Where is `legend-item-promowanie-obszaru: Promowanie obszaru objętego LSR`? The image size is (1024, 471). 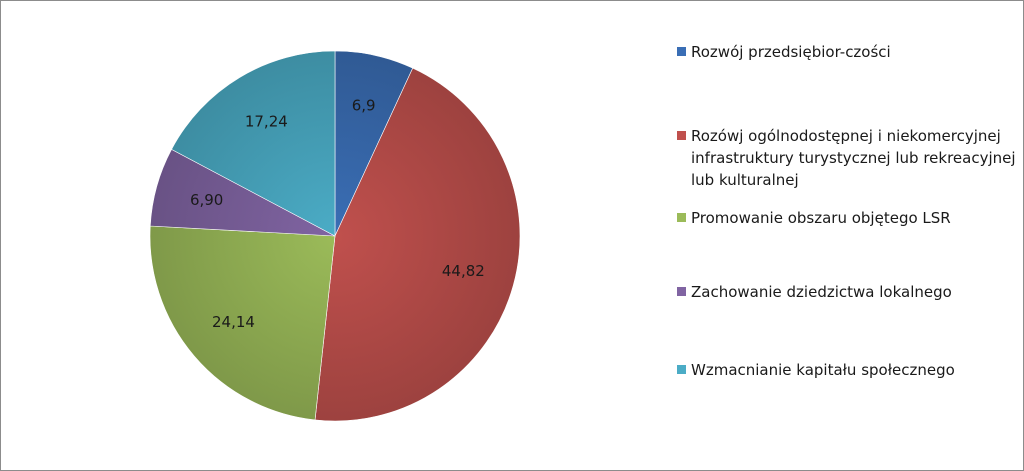 legend-item-promowanie-obszaru: Promowanie obszaru objętego LSR is located at coordinates (847, 218).